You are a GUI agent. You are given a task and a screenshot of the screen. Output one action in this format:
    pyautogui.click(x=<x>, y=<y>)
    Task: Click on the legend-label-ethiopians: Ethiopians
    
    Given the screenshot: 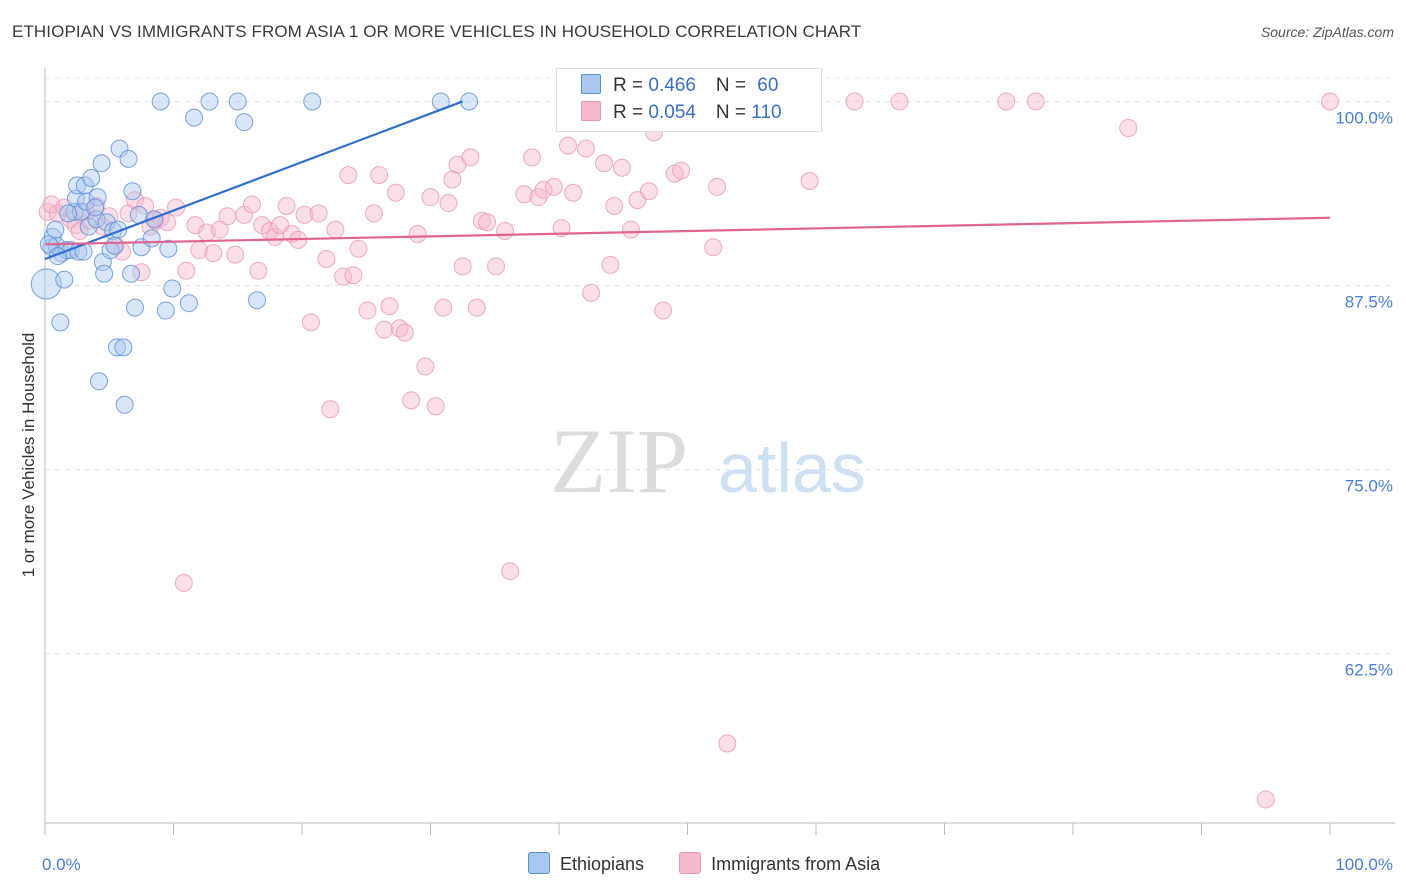 What is the action you would take?
    pyautogui.click(x=602, y=864)
    